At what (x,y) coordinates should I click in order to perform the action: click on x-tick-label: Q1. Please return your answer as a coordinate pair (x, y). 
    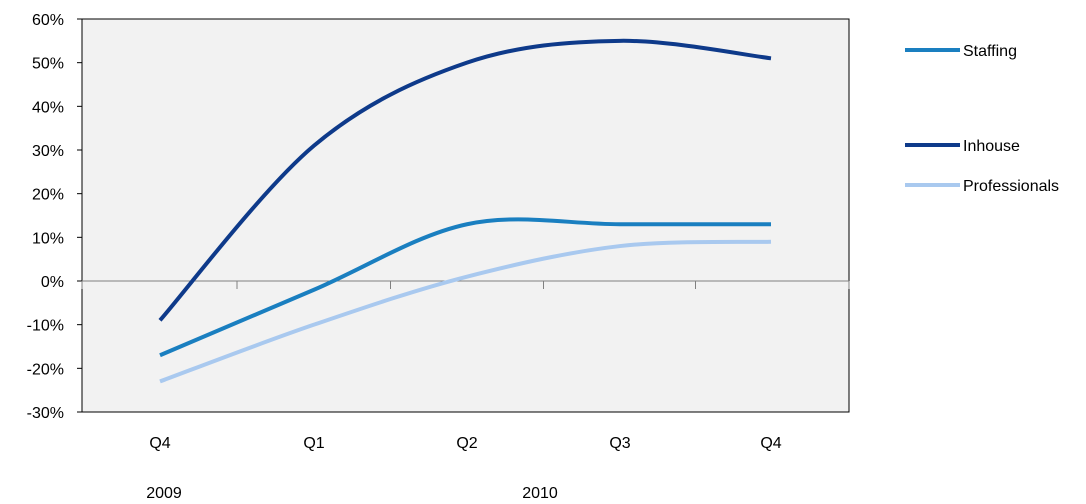
    Looking at the image, I should click on (313, 443).